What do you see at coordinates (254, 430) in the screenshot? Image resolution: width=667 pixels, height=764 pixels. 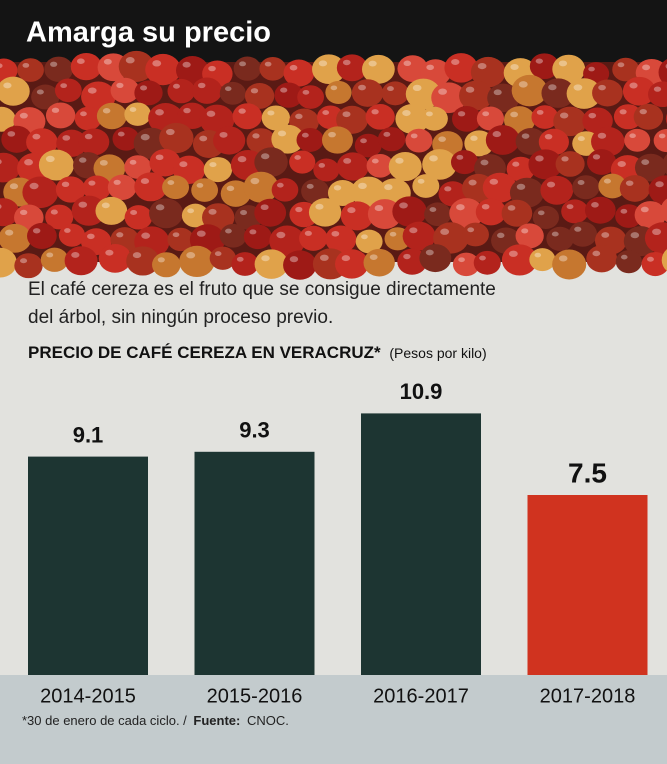 I see `value-label: 9.3` at bounding box center [254, 430].